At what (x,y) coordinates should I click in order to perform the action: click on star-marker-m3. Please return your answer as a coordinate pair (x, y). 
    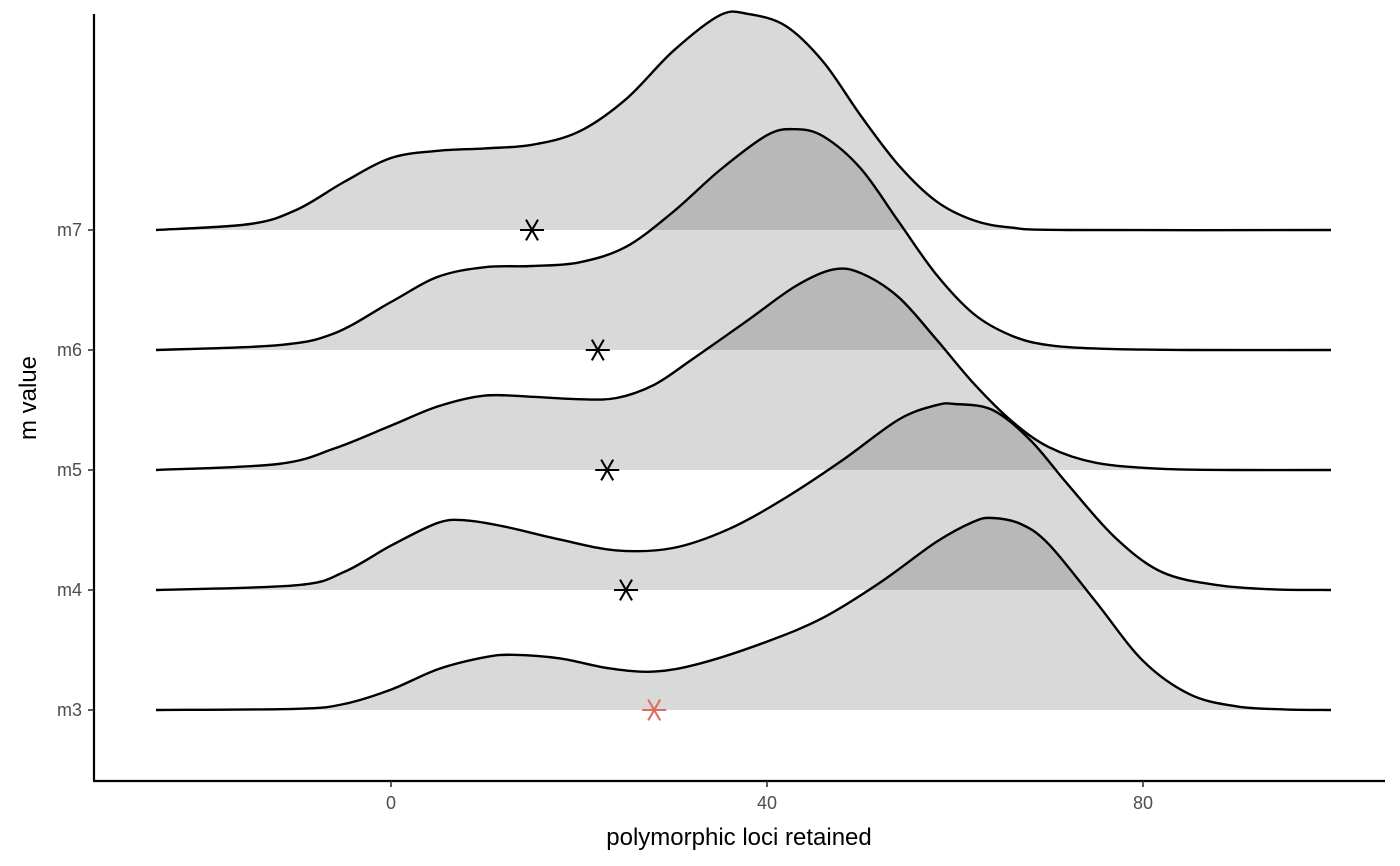
    Looking at the image, I should click on (654, 710).